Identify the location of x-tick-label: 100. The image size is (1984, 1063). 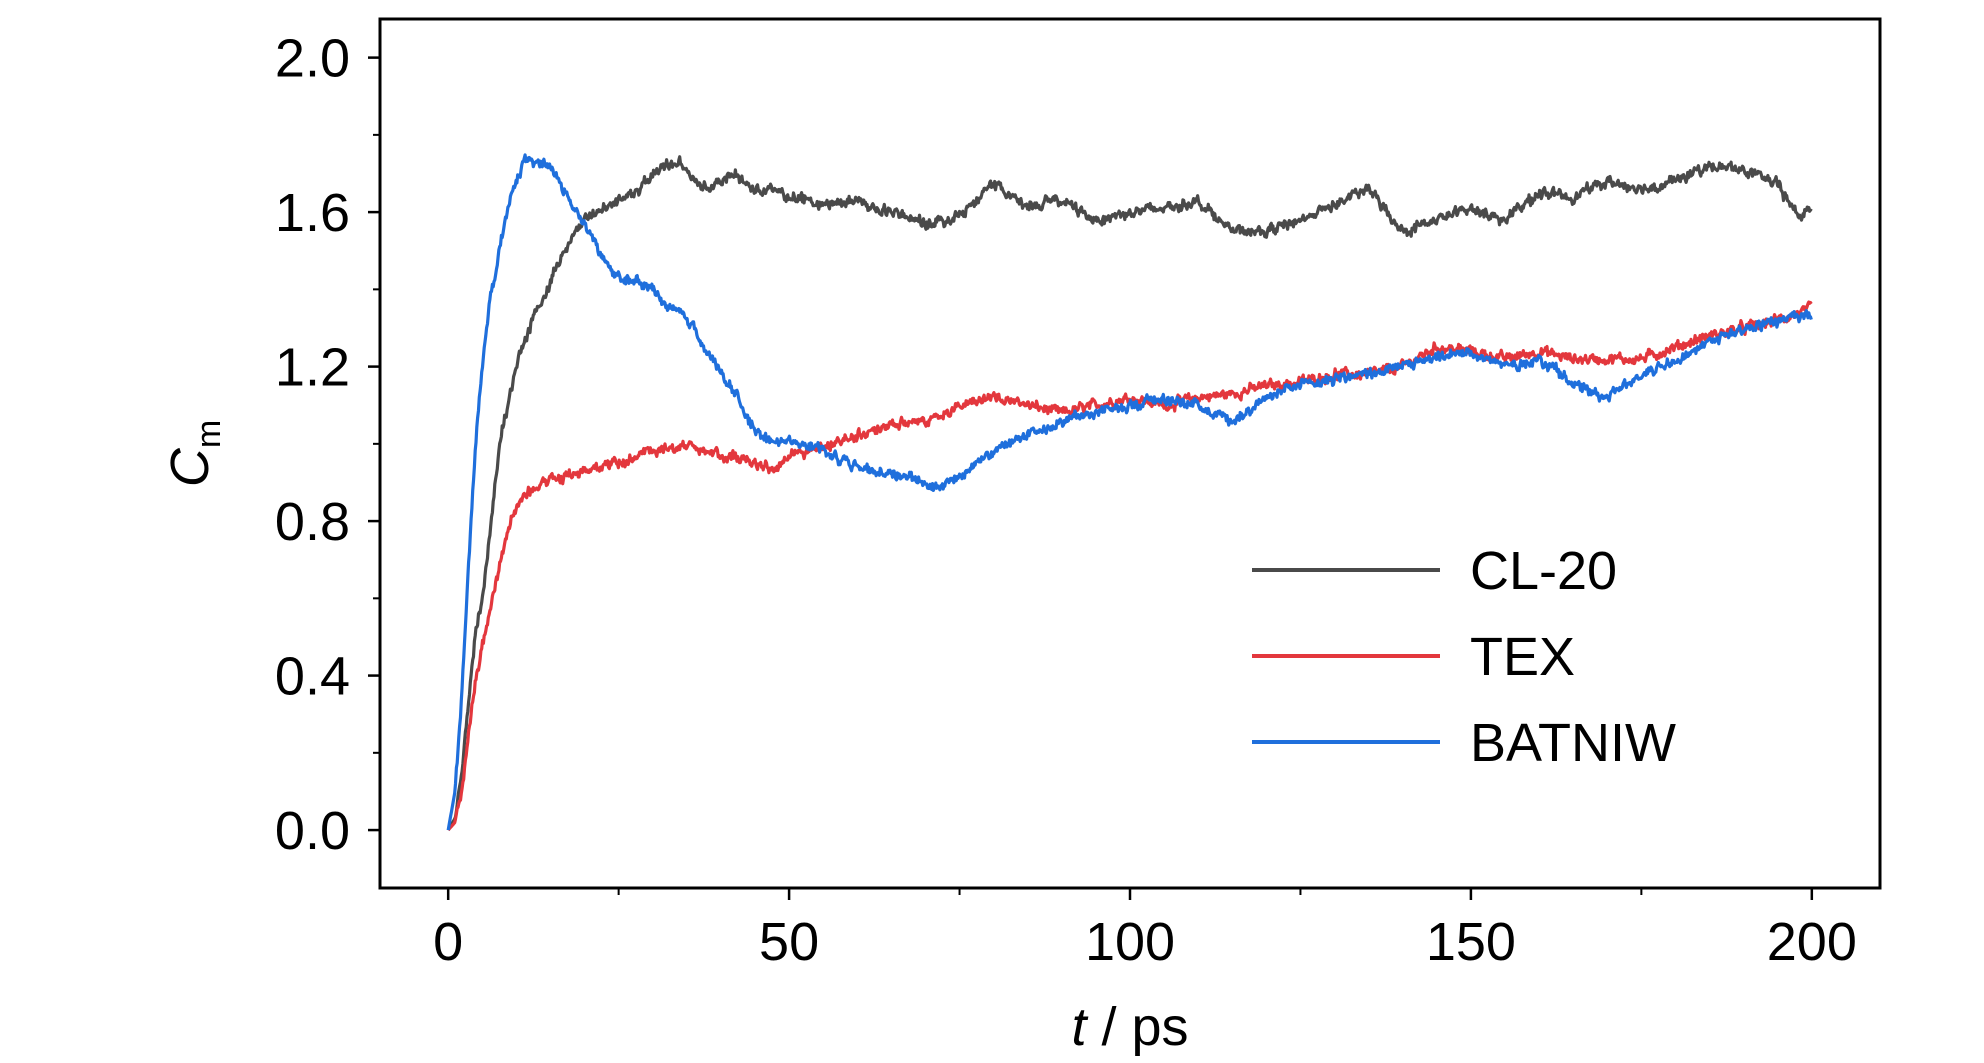
(1130, 942).